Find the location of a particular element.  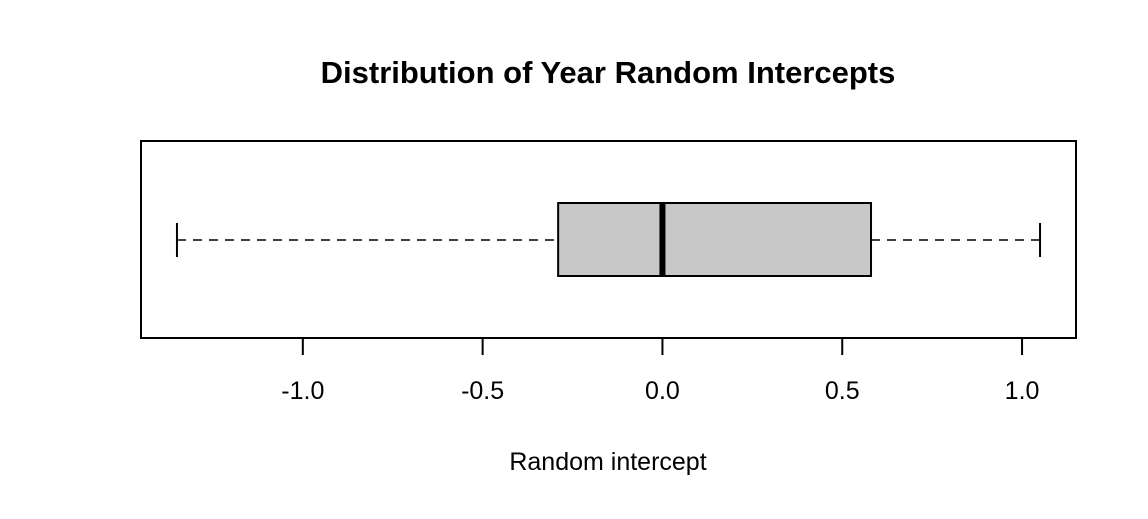

x-tick-label: 0.5 is located at coordinates (842, 391).